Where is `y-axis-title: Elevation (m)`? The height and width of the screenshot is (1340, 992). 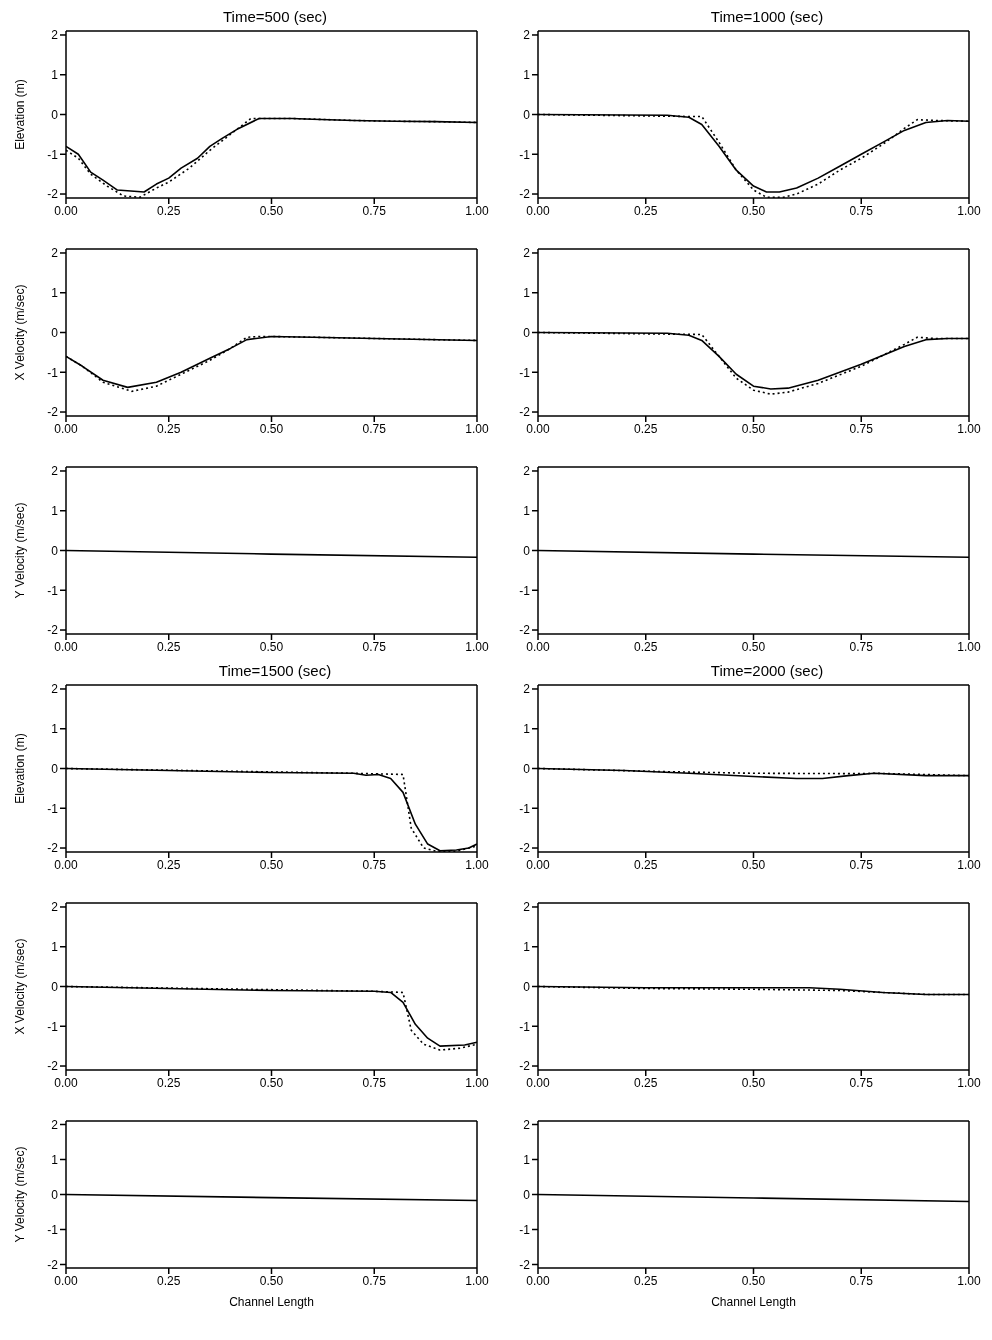
y-axis-title: Elevation (m) is located at coordinates (20, 768).